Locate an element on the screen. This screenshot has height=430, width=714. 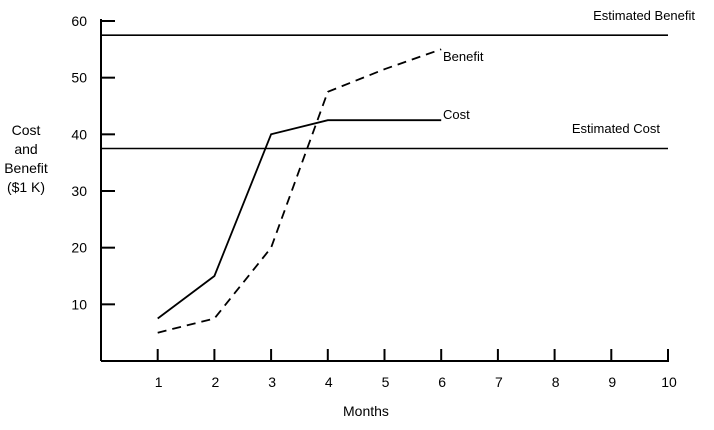
x-tick-label: 6 is located at coordinates (442, 382).